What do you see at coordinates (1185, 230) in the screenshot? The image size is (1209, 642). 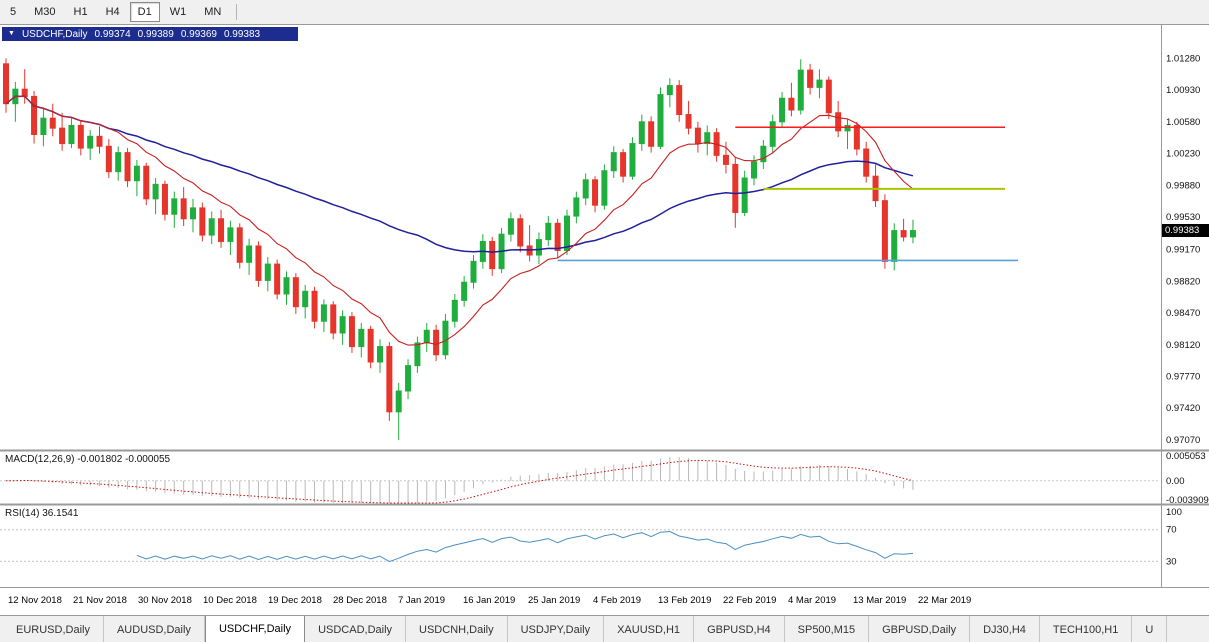 I see `current-price-badge: 0.99383` at bounding box center [1185, 230].